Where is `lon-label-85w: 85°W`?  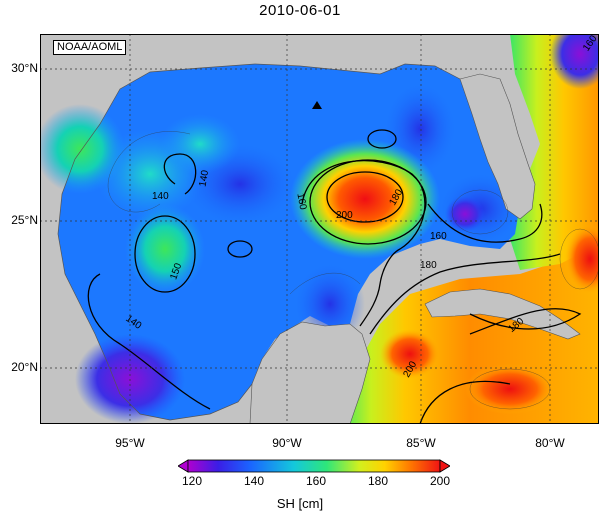 lon-label-85w: 85°W is located at coordinates (421, 443).